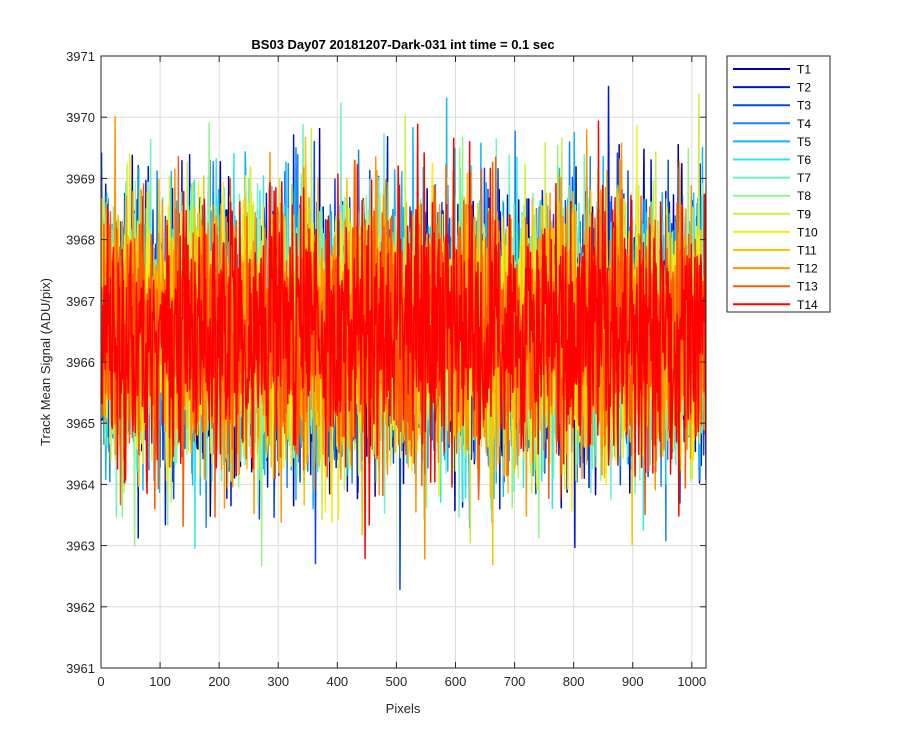 The height and width of the screenshot is (750, 900). What do you see at coordinates (807, 305) in the screenshot?
I see `legend-label-t14: T14` at bounding box center [807, 305].